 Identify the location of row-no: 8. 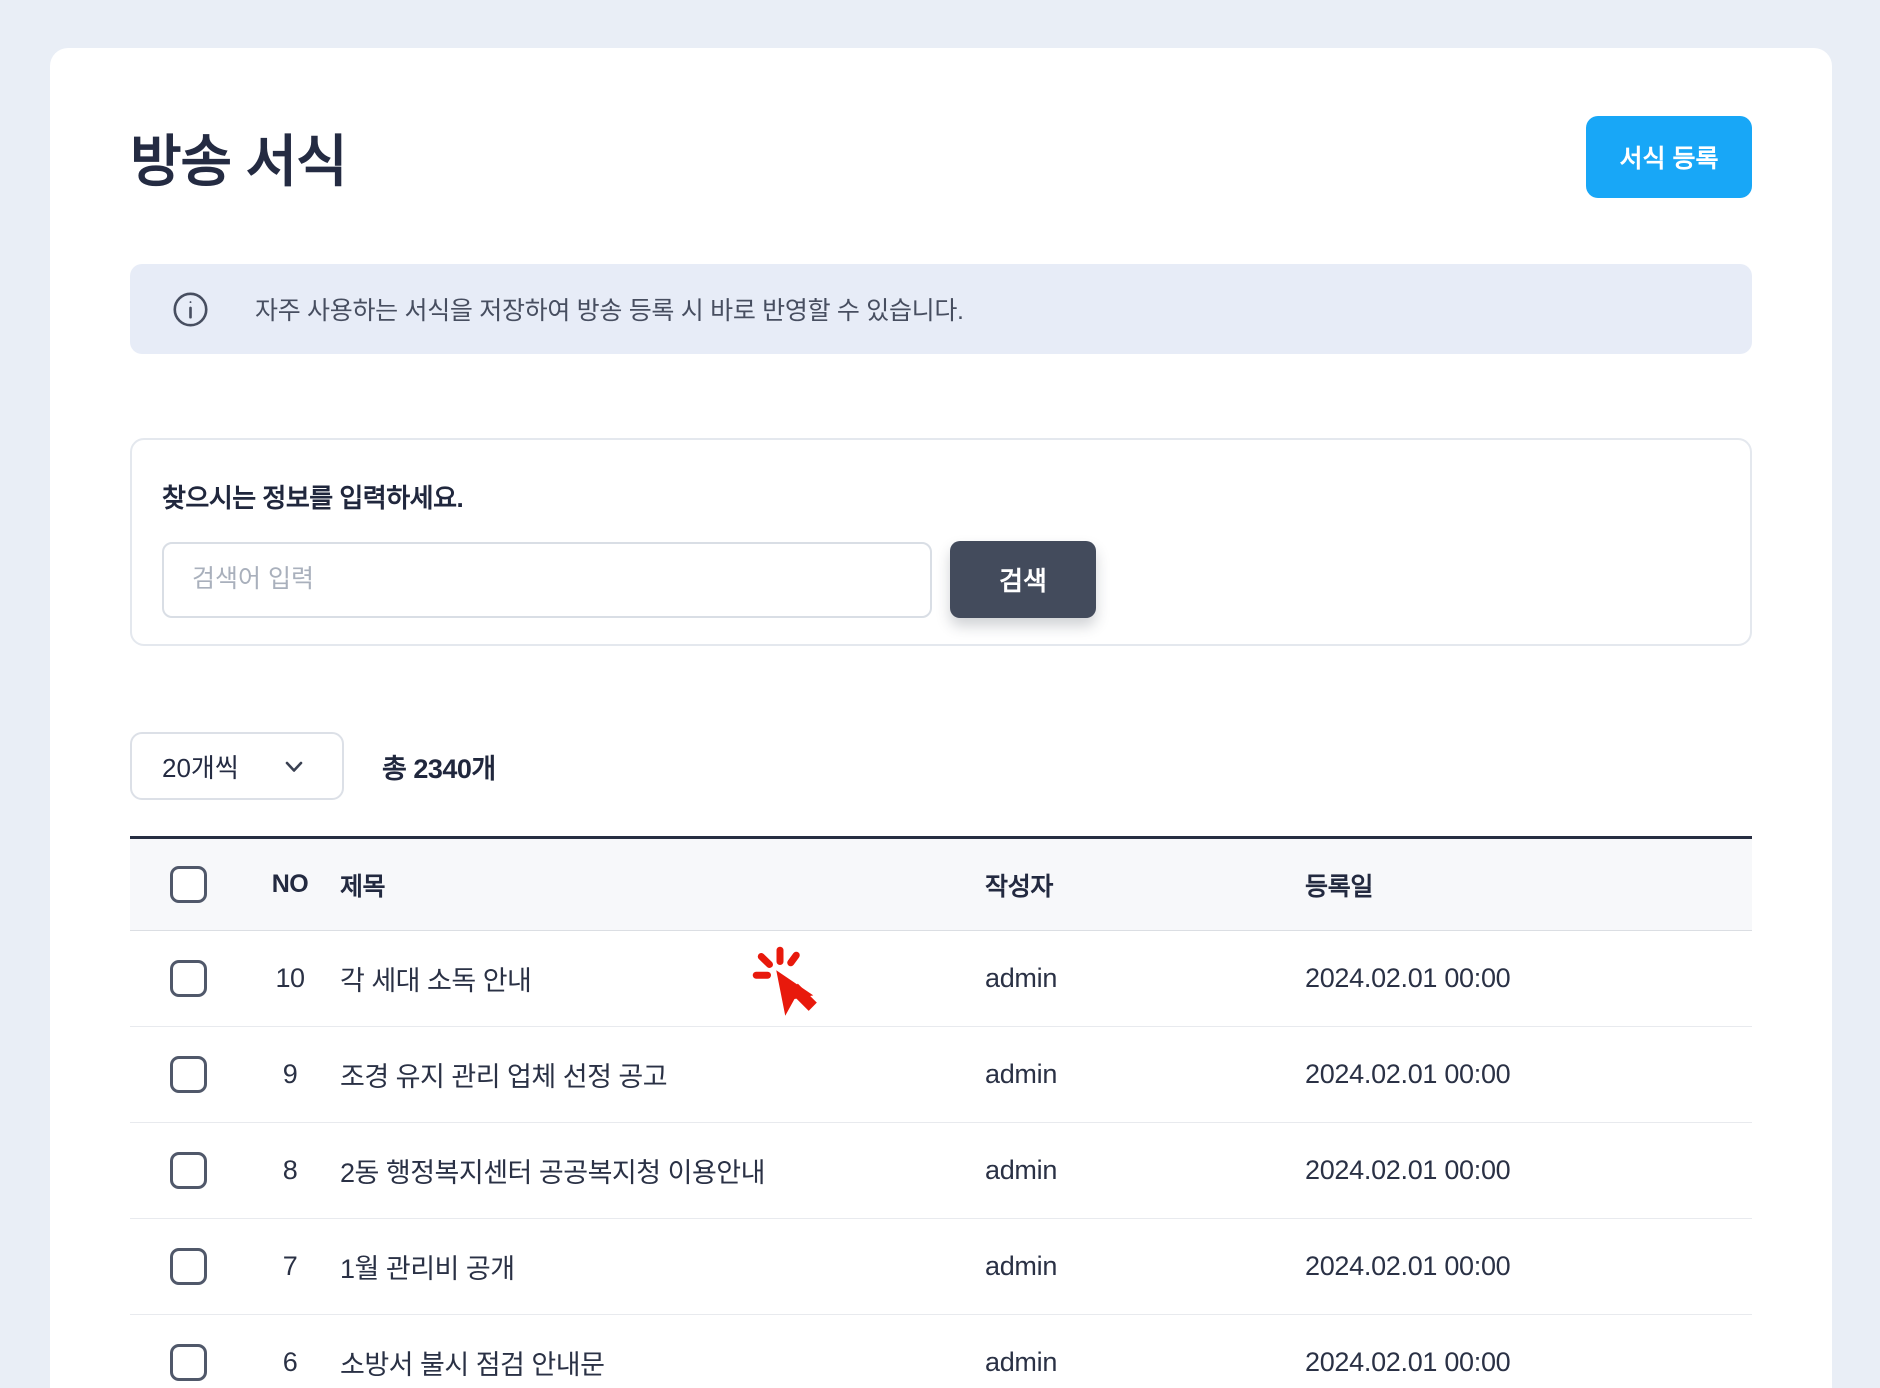
(290, 1170).